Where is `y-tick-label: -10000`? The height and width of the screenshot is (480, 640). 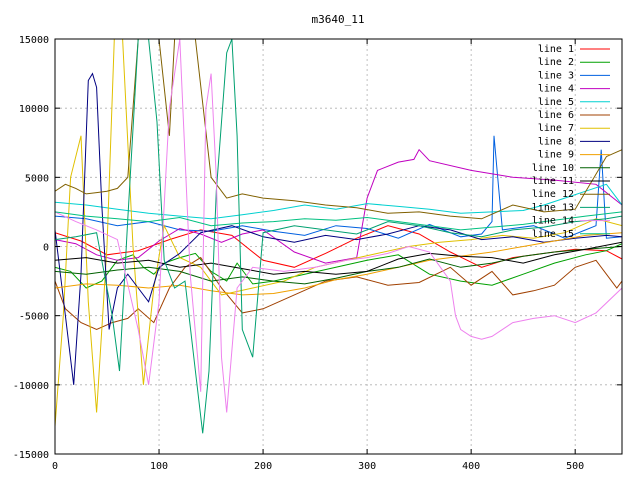
y-tick-label: -10000 is located at coordinates (31, 386).